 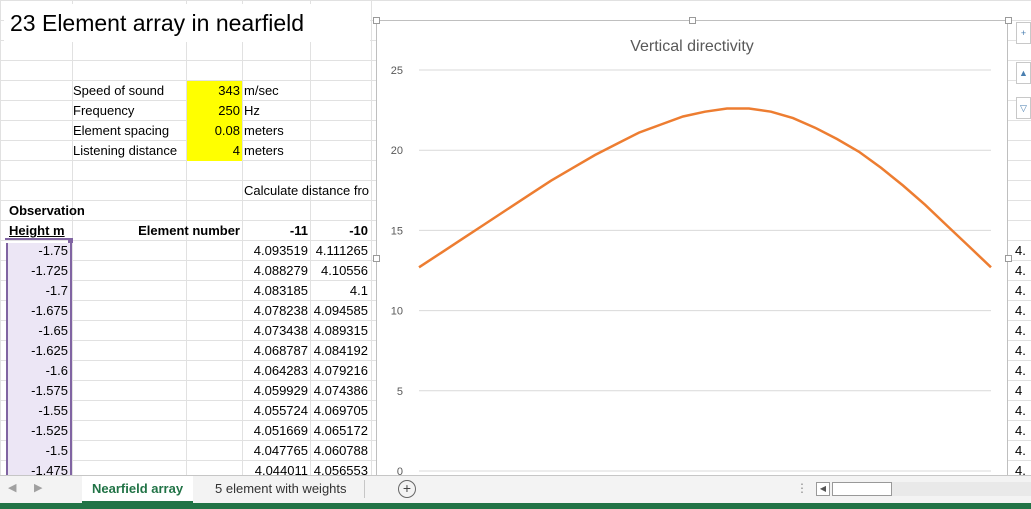 What do you see at coordinates (49, 350) in the screenshot?
I see `height-cell: -1.625` at bounding box center [49, 350].